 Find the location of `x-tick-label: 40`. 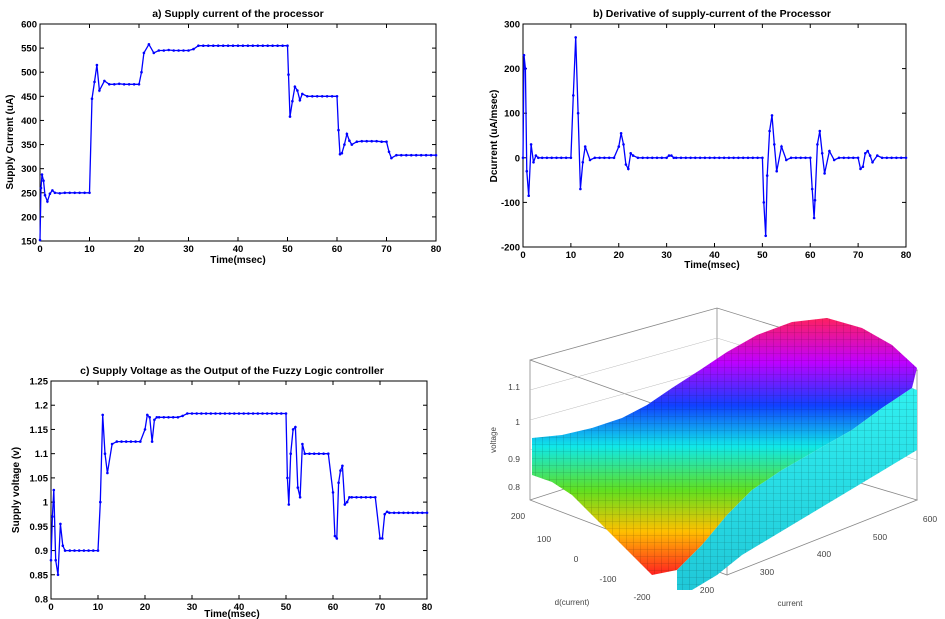

x-tick-label: 40 is located at coordinates (239, 607).